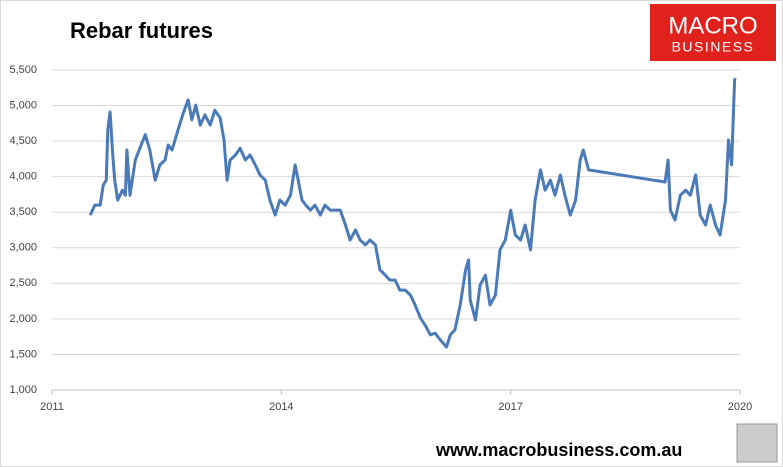  What do you see at coordinates (23, 70) in the screenshot?
I see `y-tick-label: 5,500` at bounding box center [23, 70].